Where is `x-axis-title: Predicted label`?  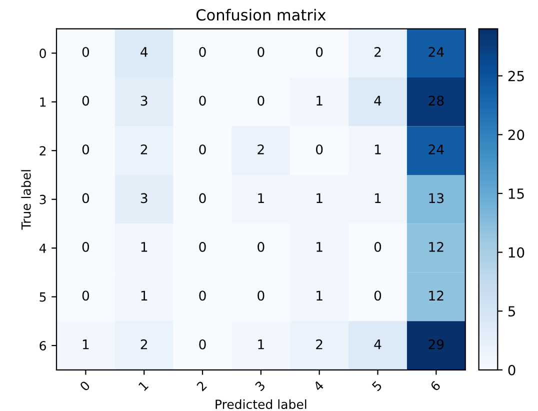
x-axis-title: Predicted label is located at coordinates (261, 404).